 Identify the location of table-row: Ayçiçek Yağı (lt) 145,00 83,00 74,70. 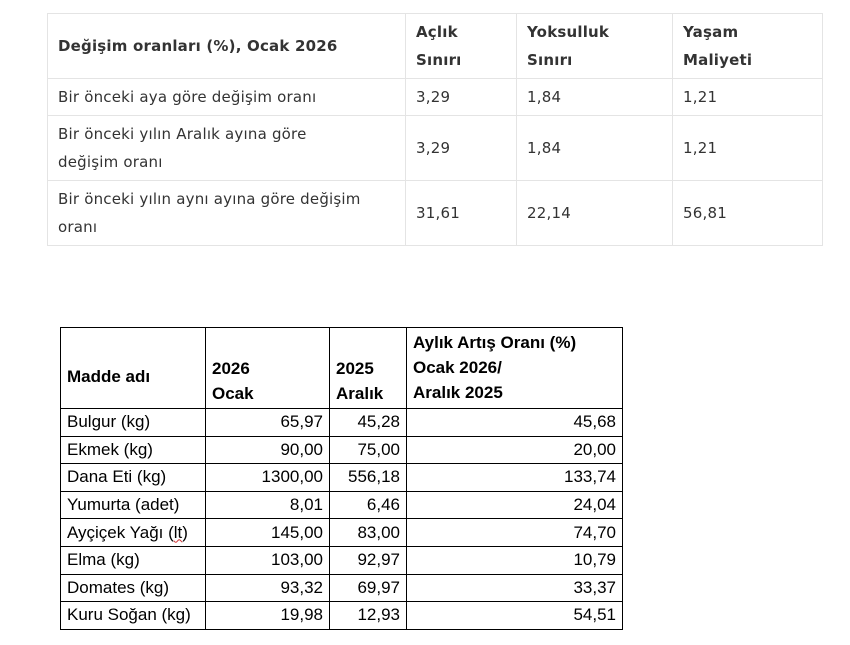
(341, 532).